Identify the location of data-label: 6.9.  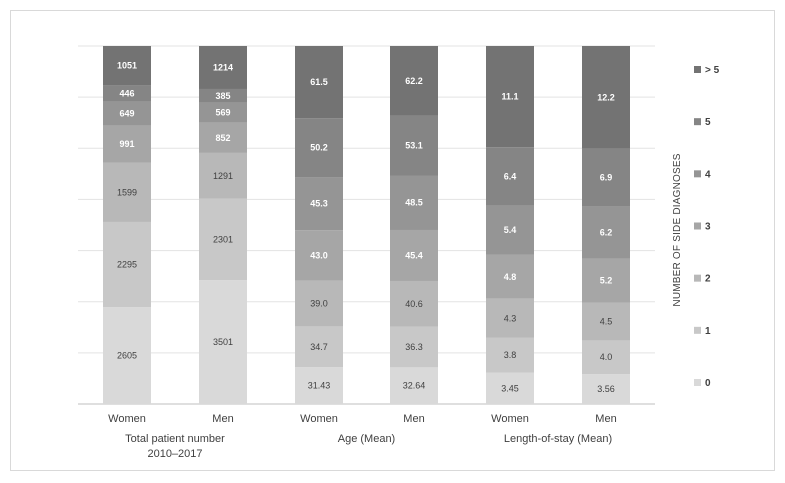
(606, 178).